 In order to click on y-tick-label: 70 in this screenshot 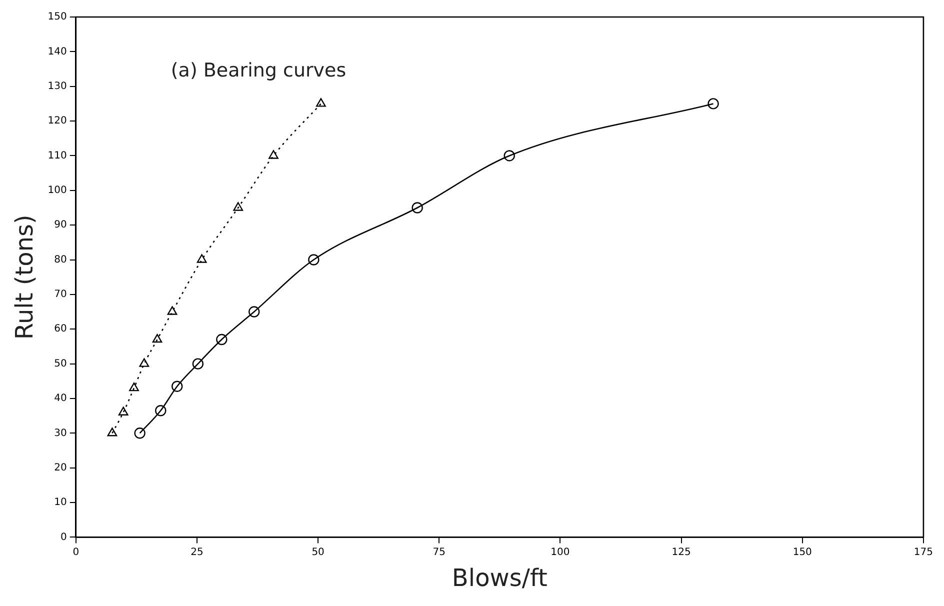, I will do `click(60, 294)`.